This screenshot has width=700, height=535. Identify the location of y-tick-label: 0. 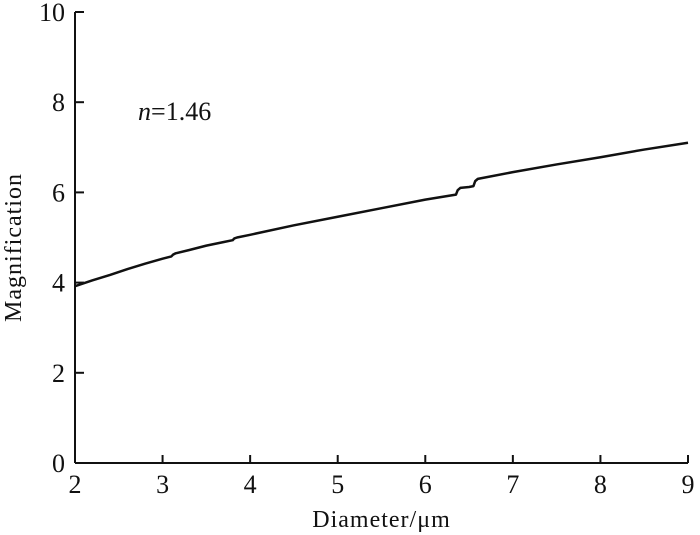
(58, 463).